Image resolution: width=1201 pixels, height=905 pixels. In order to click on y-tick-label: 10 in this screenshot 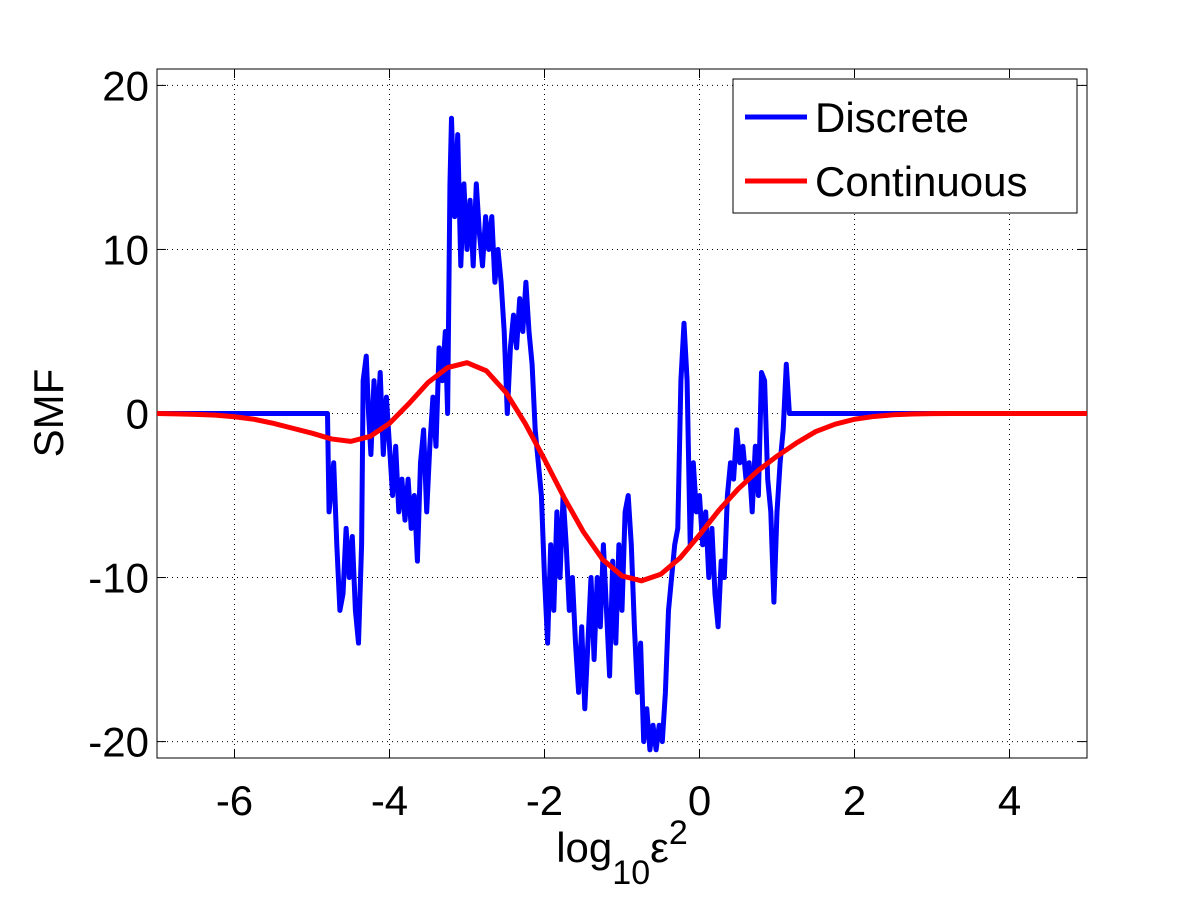, I will do `click(125, 249)`.